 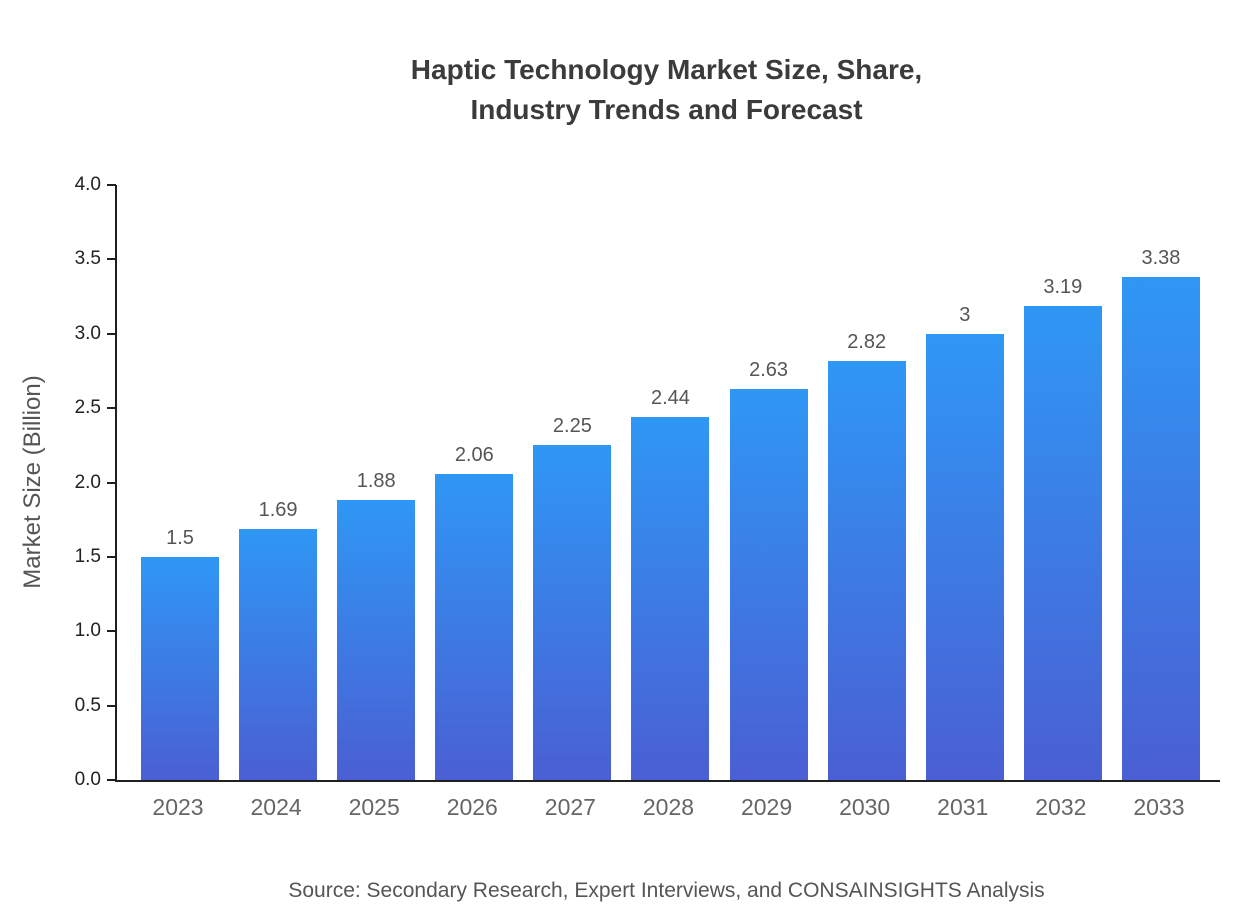 What do you see at coordinates (87, 631) in the screenshot?
I see `y-axis-tick-label: 1.0` at bounding box center [87, 631].